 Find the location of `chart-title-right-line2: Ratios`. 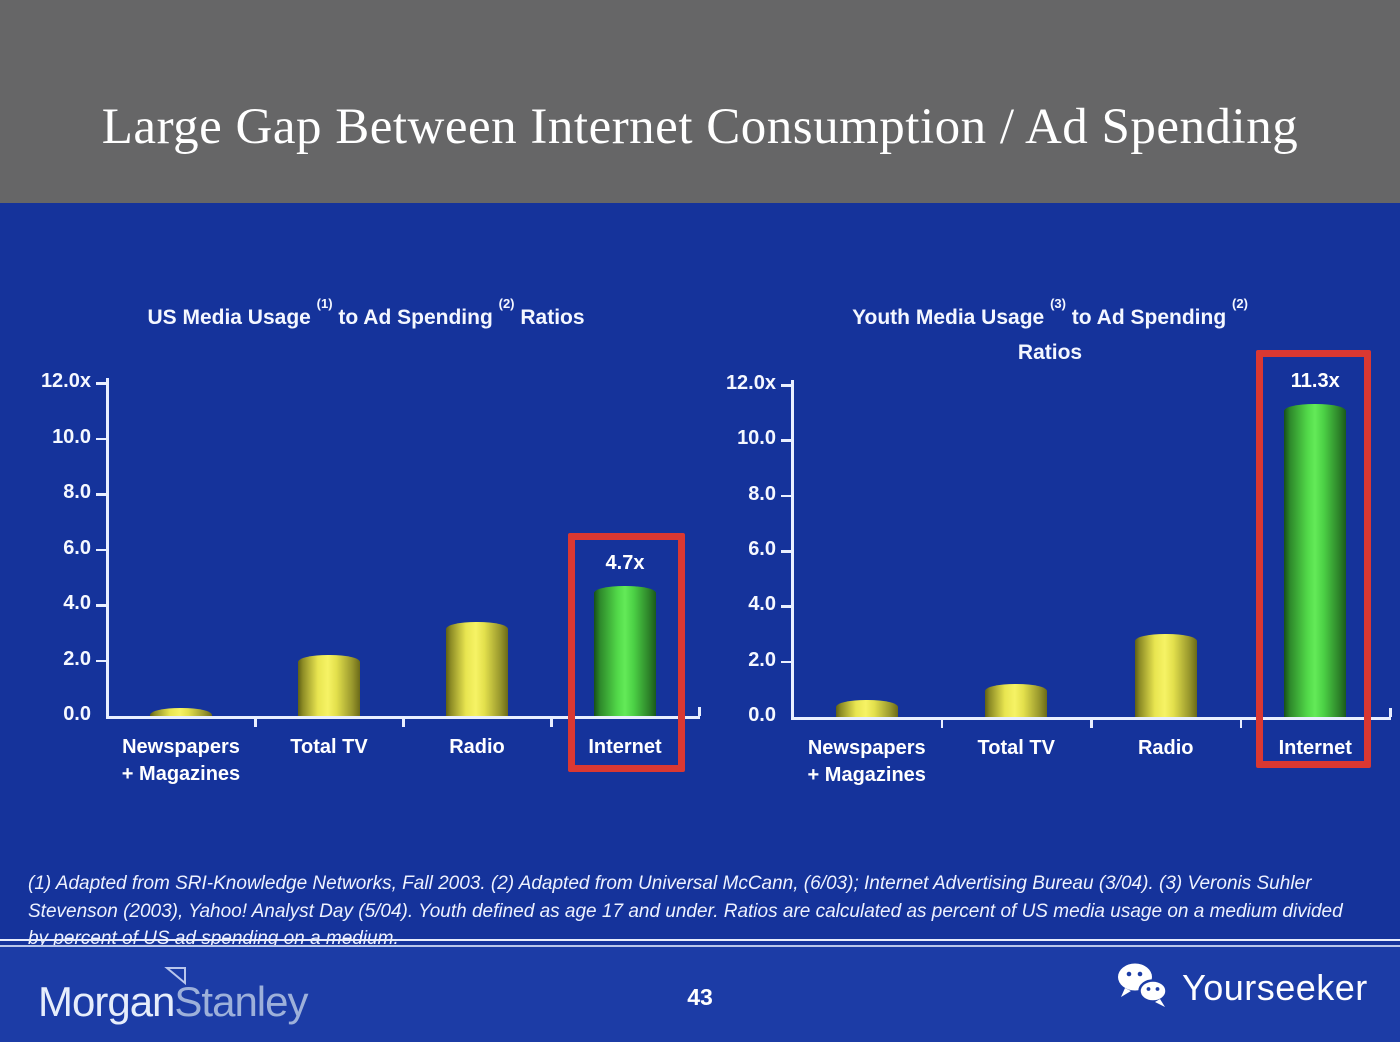

chart-title-right-line2: Ratios is located at coordinates (1050, 352).